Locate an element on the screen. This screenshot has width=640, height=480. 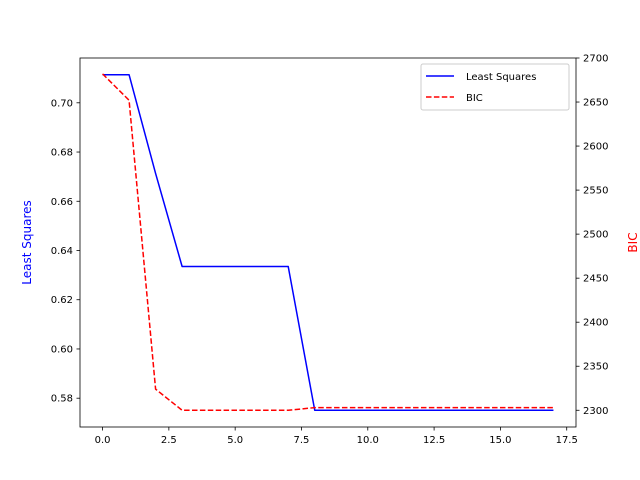
y-left-tick-label: 0.60 is located at coordinates (62, 349).